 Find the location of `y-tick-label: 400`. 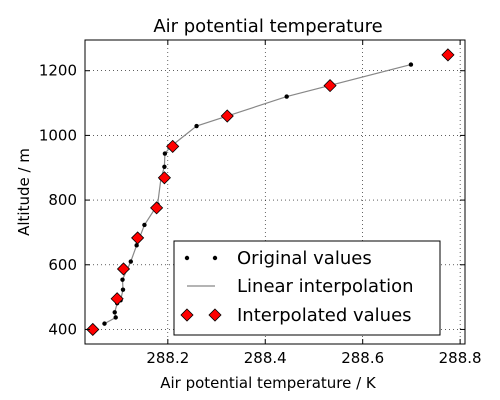

y-tick-label: 400 is located at coordinates (62, 329).